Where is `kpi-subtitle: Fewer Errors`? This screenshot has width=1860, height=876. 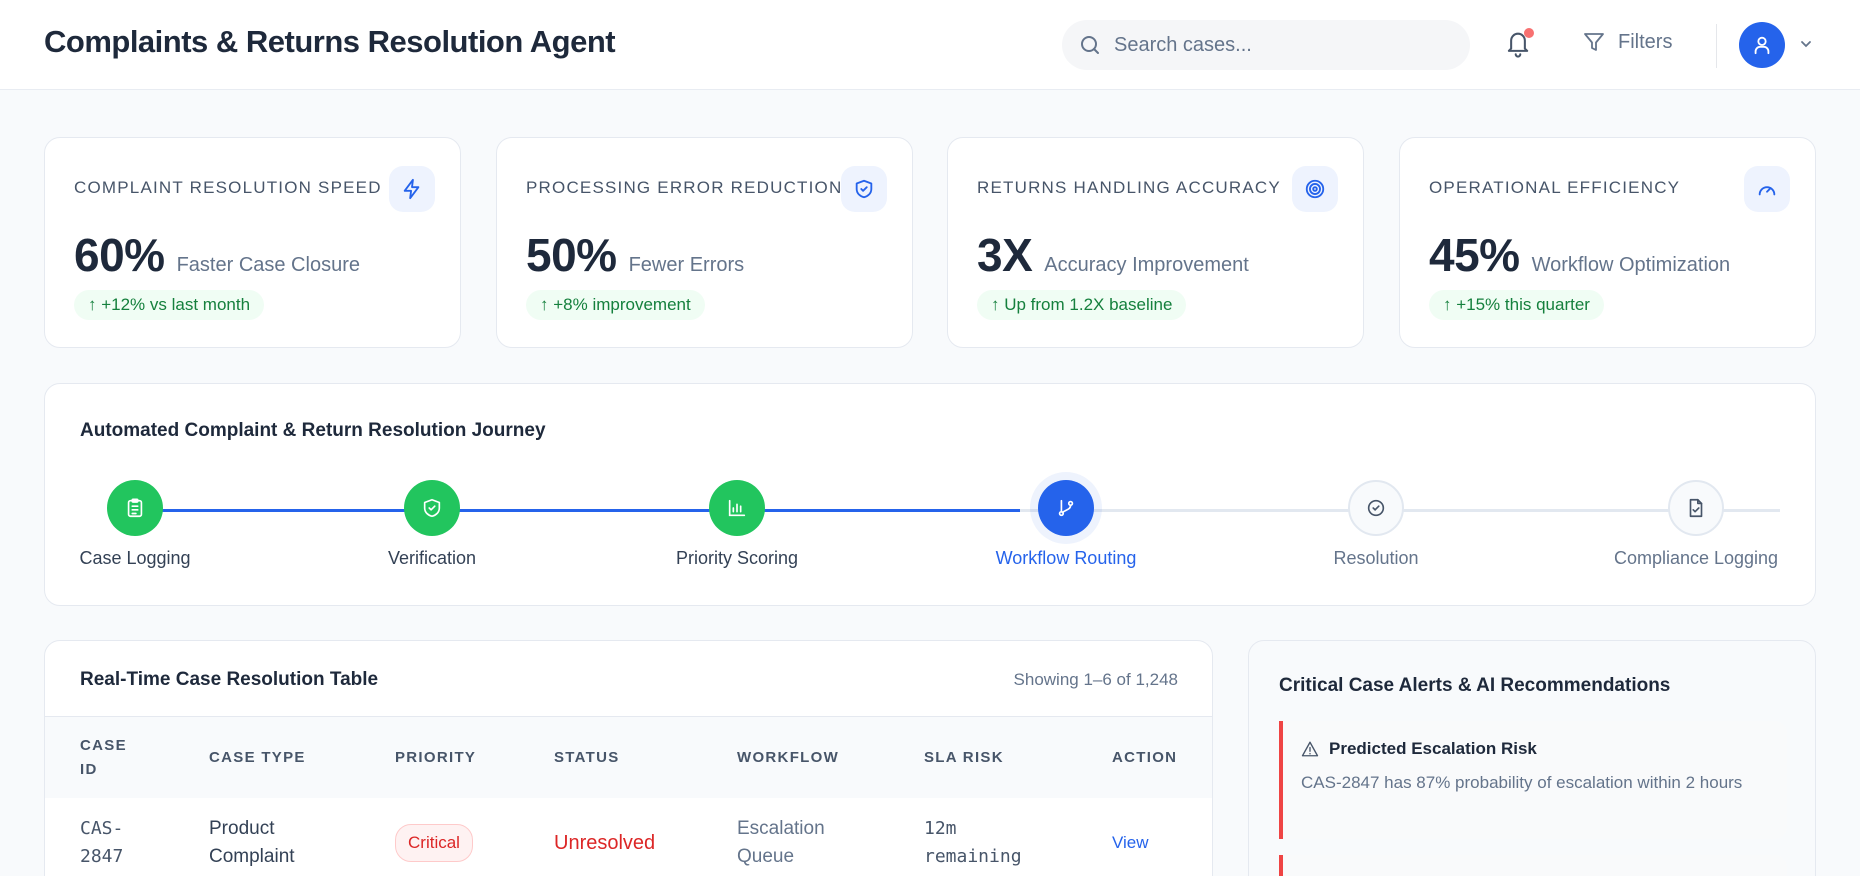 kpi-subtitle: Fewer Errors is located at coordinates (686, 265).